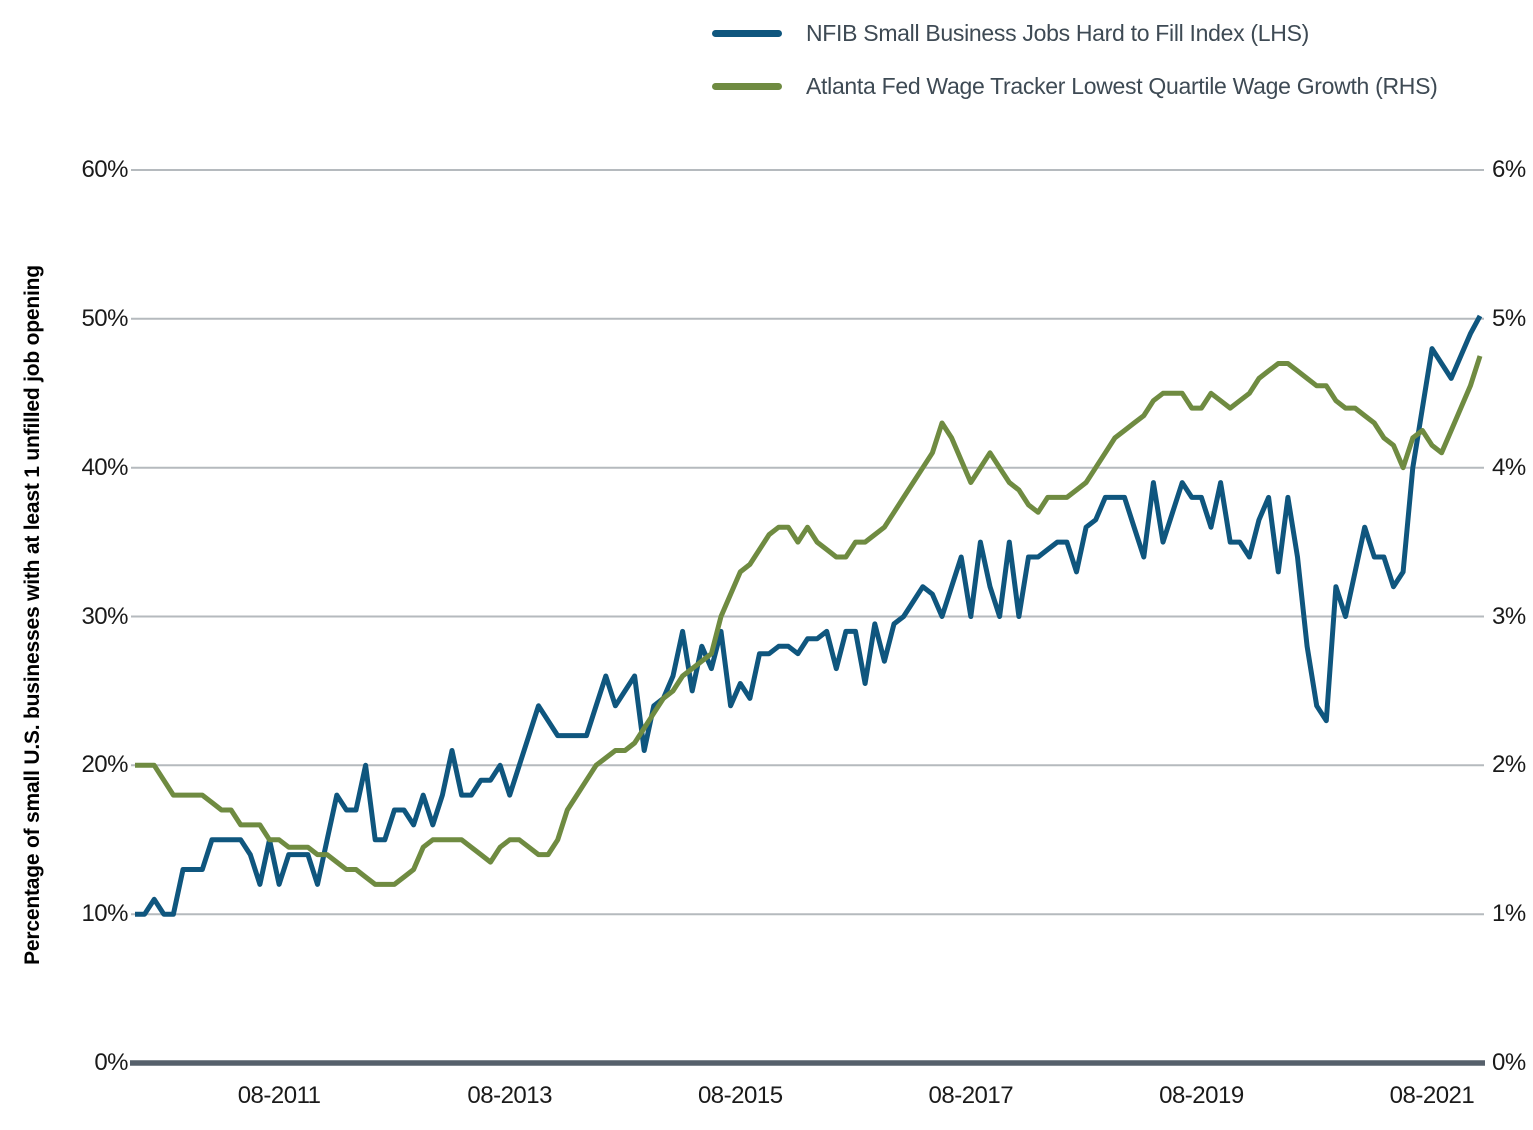 This screenshot has width=1533, height=1130. I want to click on left-axis-tick-30%: 30%, so click(104, 616).